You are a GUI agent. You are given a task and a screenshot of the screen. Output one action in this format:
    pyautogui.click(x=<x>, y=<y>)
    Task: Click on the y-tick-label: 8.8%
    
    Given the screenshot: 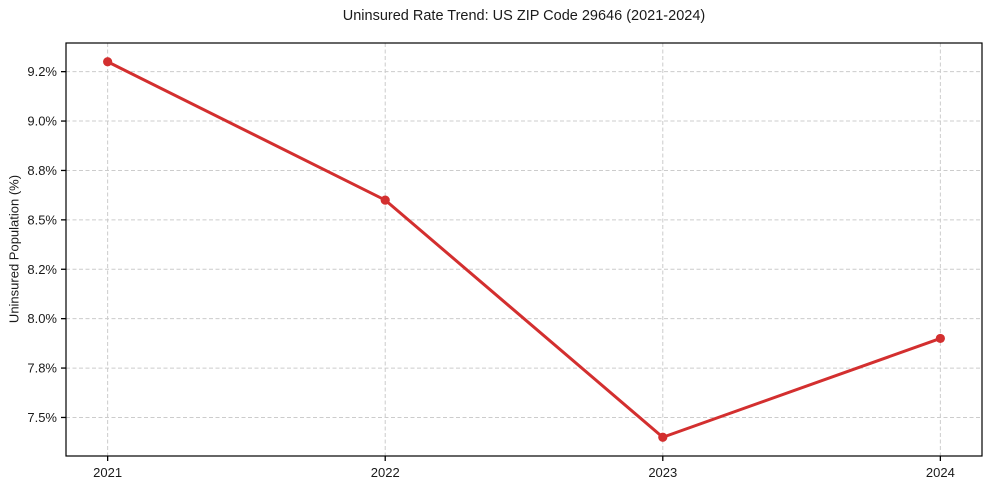 What is the action you would take?
    pyautogui.click(x=42, y=170)
    